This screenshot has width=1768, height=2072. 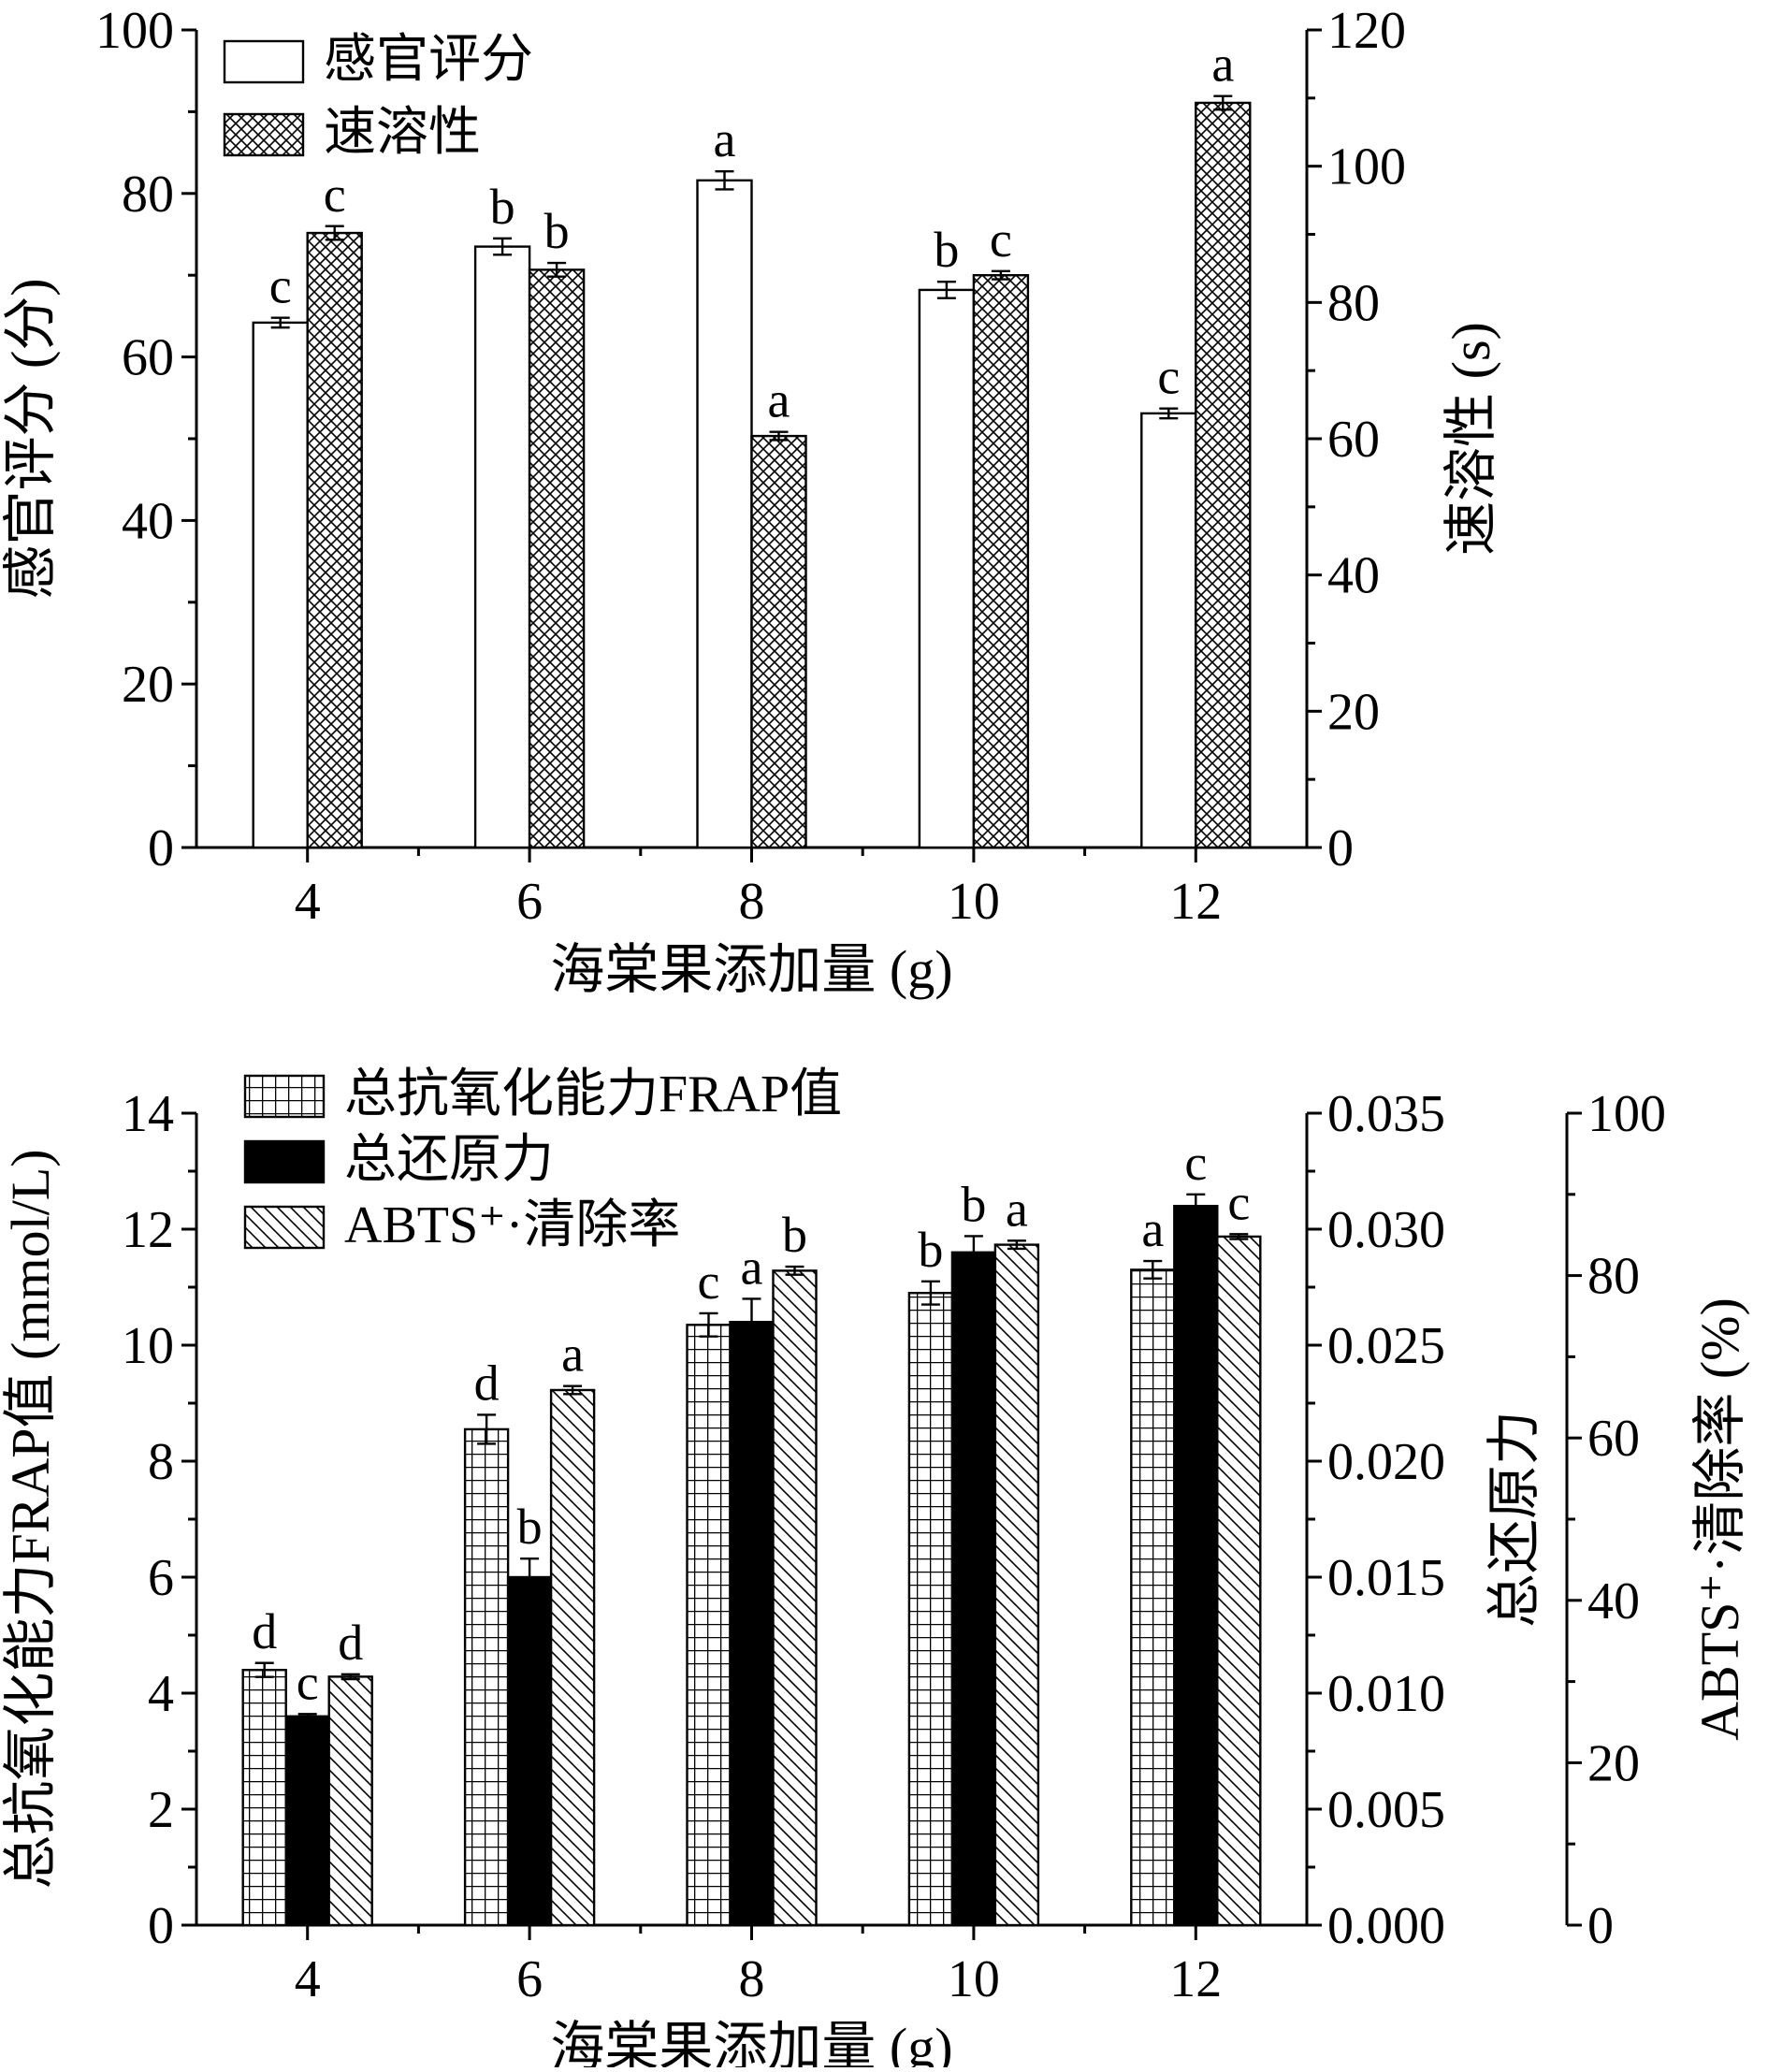 I want to click on legend-label: 总还原力, so click(x=449, y=1160).